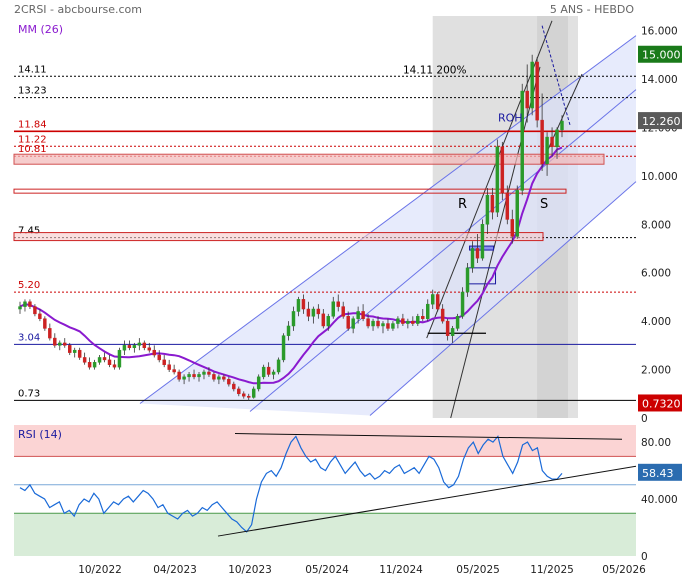 This screenshot has width=684, height=580. What do you see at coordinates (644, 557) in the screenshot?
I see `rsi-y-tick-0: 0` at bounding box center [644, 557].